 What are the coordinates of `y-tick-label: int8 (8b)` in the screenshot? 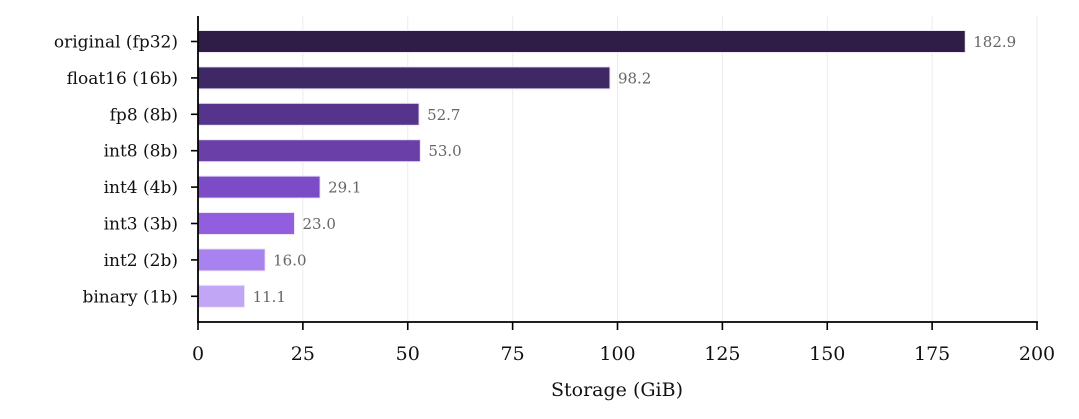 It's located at (141, 152).